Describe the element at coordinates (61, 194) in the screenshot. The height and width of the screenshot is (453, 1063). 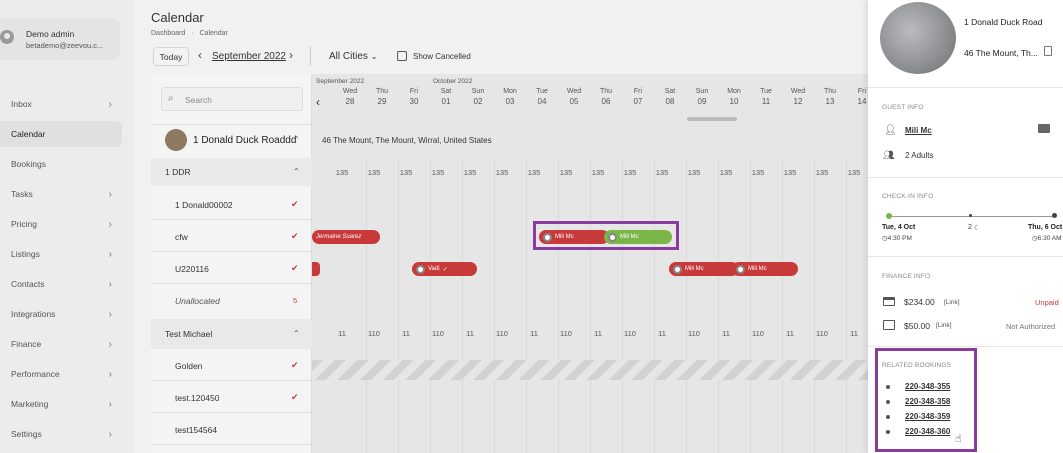
I see `sidebar-item-tasks: Tasks ›` at that location.